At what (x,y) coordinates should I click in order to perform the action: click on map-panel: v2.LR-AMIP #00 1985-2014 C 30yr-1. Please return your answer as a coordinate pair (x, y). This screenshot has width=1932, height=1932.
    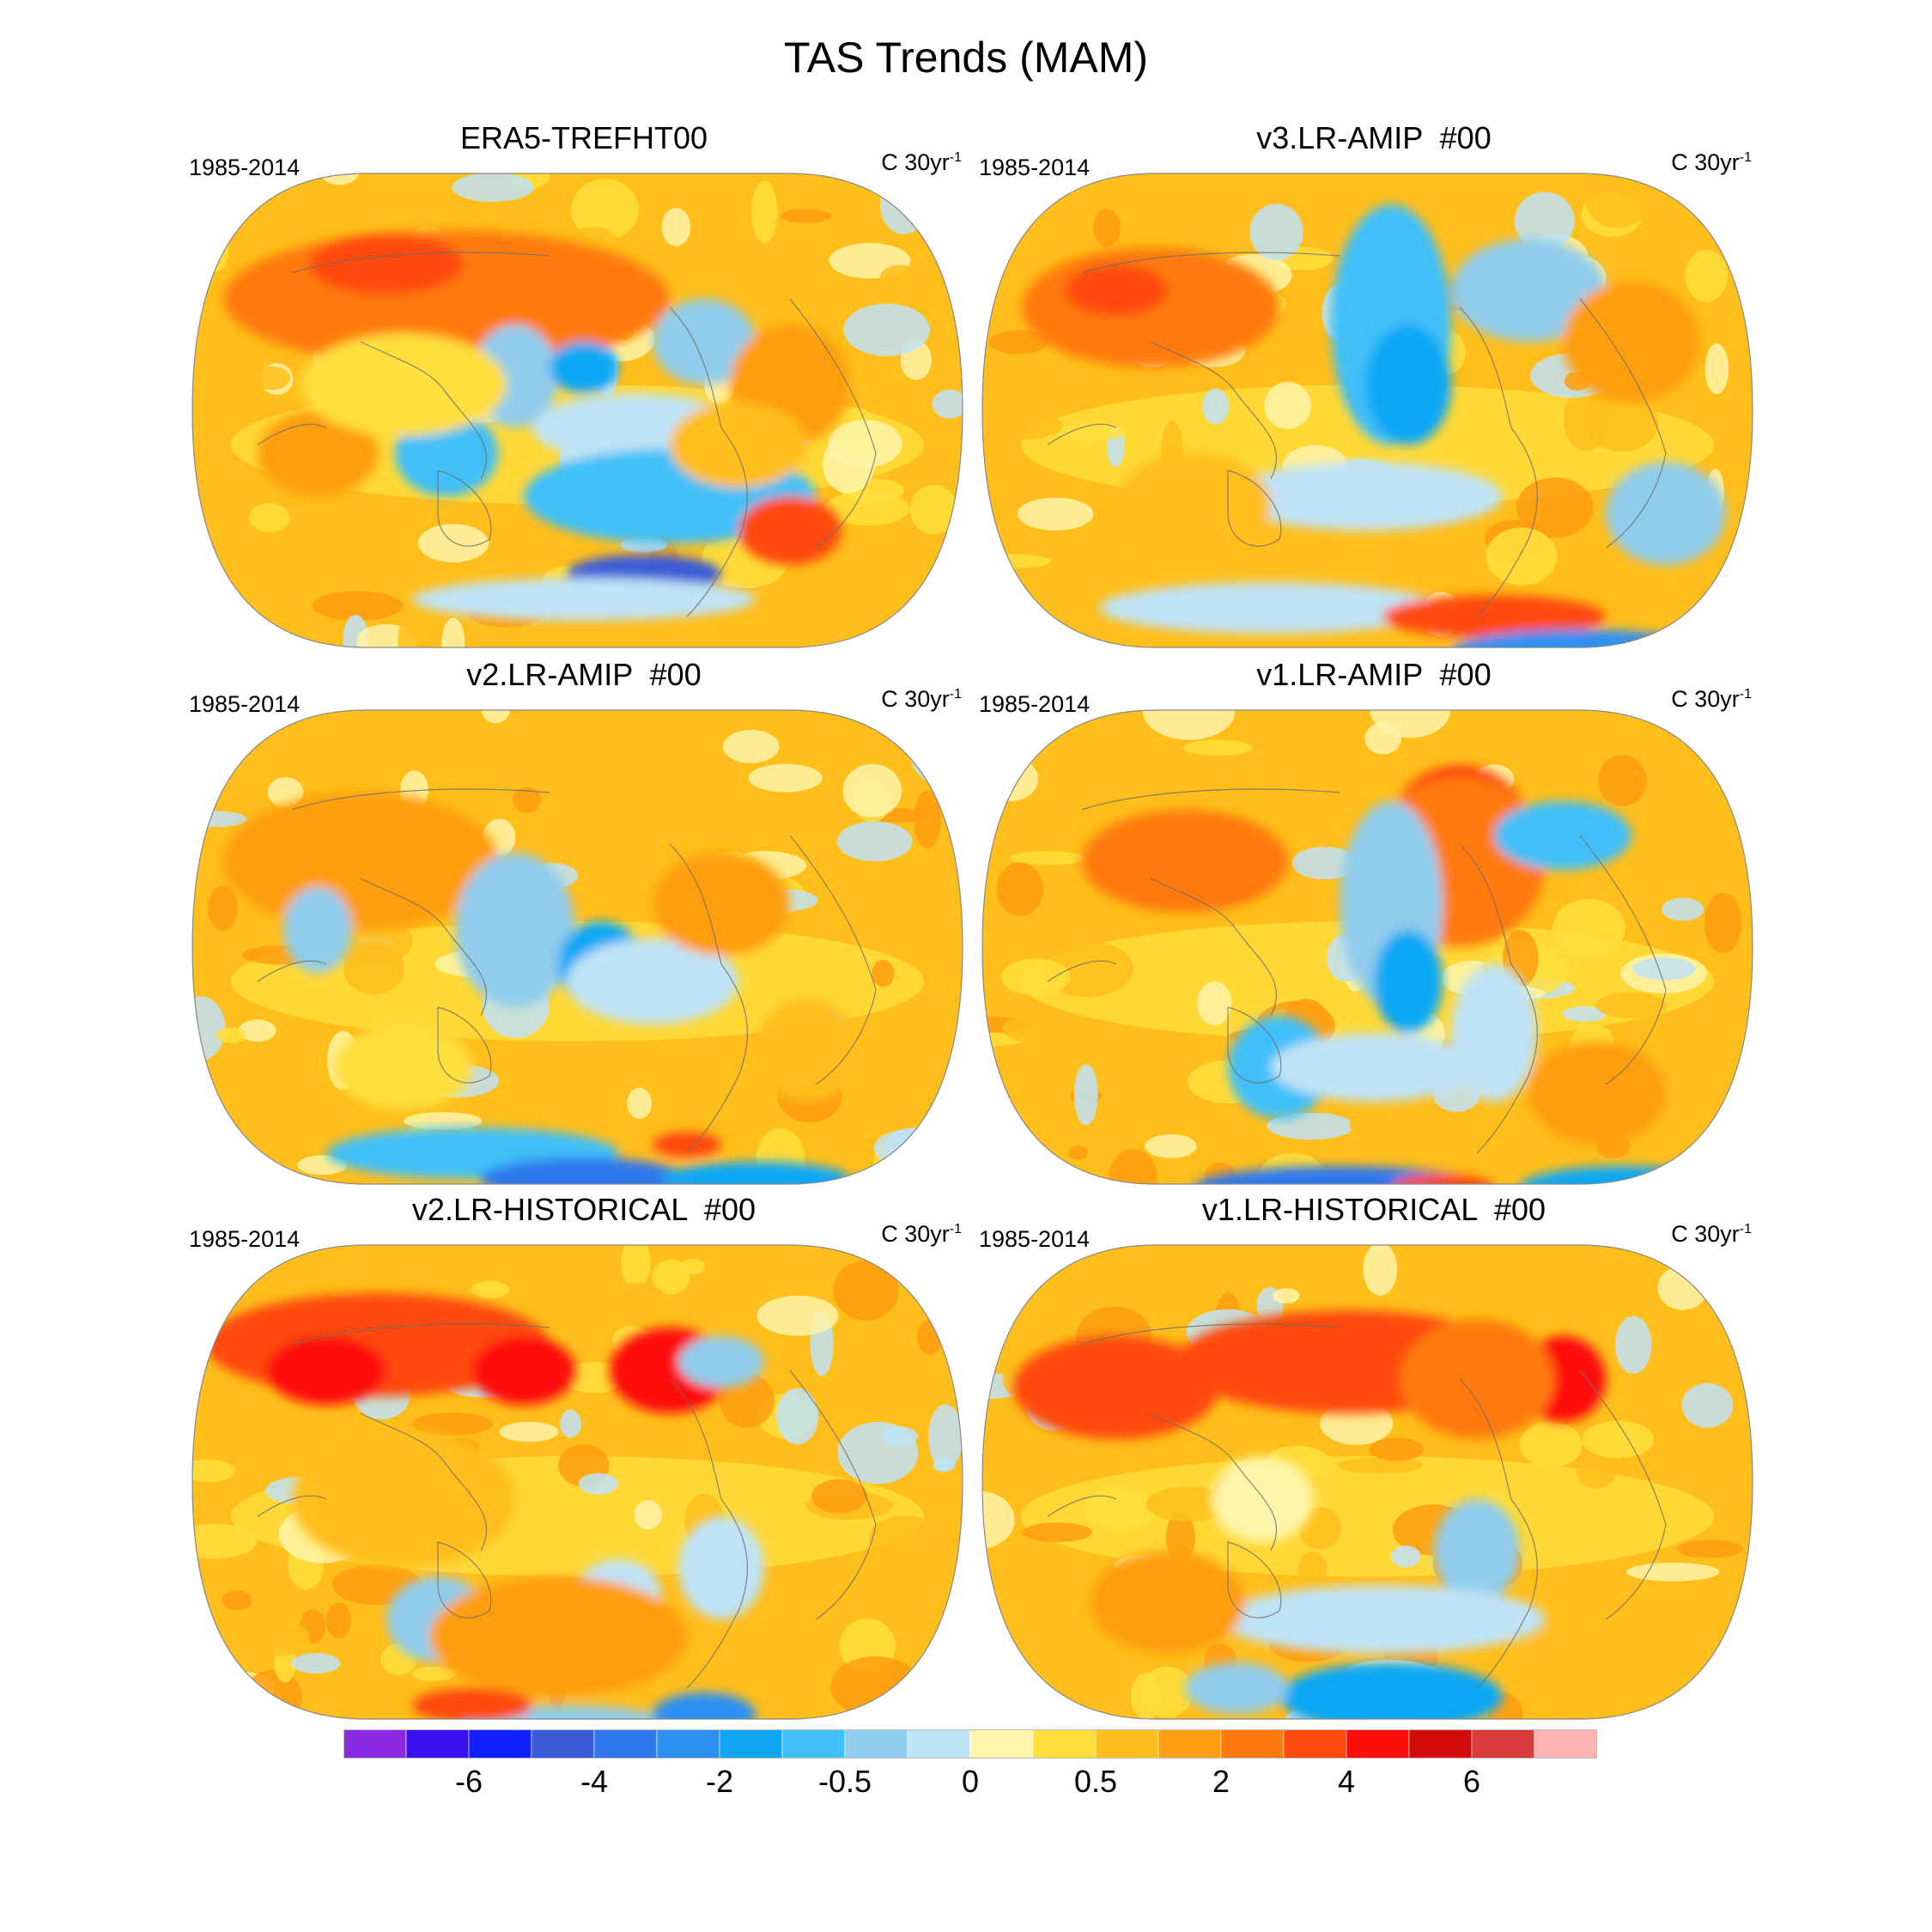
    Looking at the image, I should click on (584, 921).